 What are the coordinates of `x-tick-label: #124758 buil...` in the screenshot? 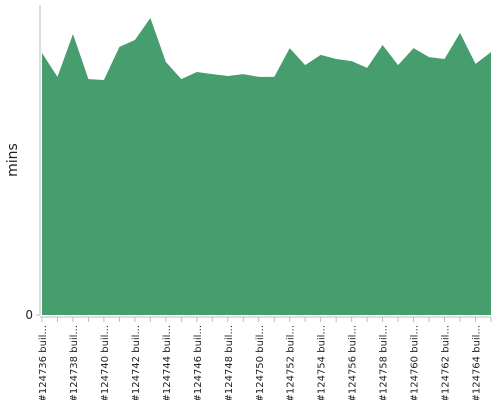 It's located at (384, 362).